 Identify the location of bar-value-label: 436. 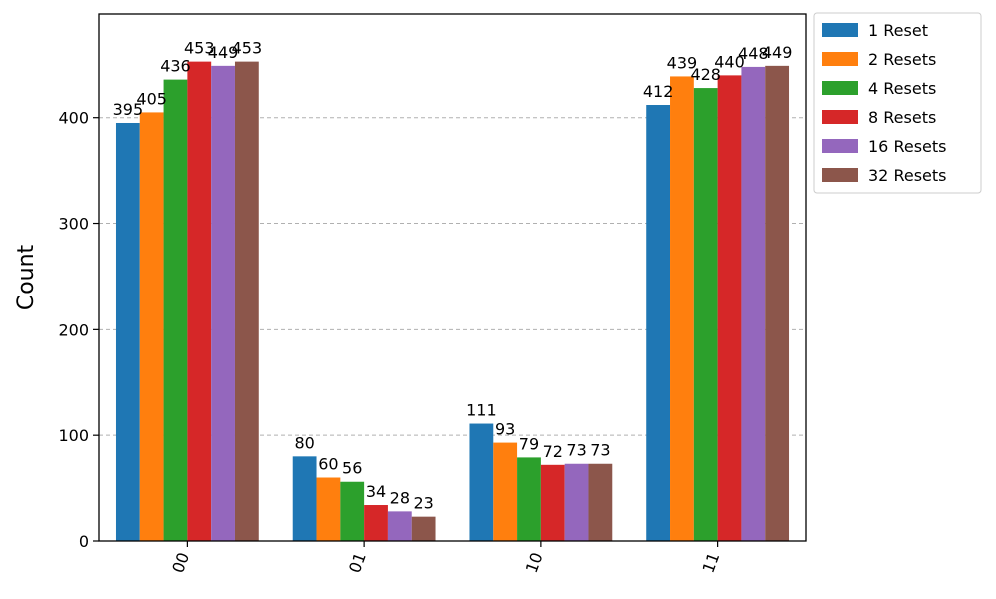
(175, 66).